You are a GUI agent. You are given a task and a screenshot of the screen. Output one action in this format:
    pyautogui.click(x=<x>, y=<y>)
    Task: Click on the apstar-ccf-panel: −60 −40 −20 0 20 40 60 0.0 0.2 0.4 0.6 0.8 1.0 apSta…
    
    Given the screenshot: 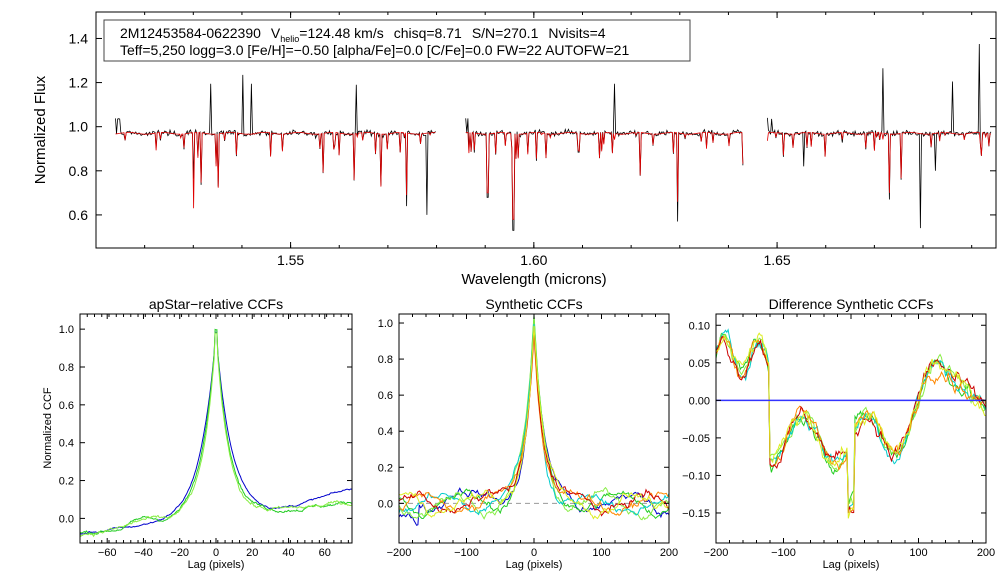 What is the action you would take?
    pyautogui.click(x=197, y=433)
    